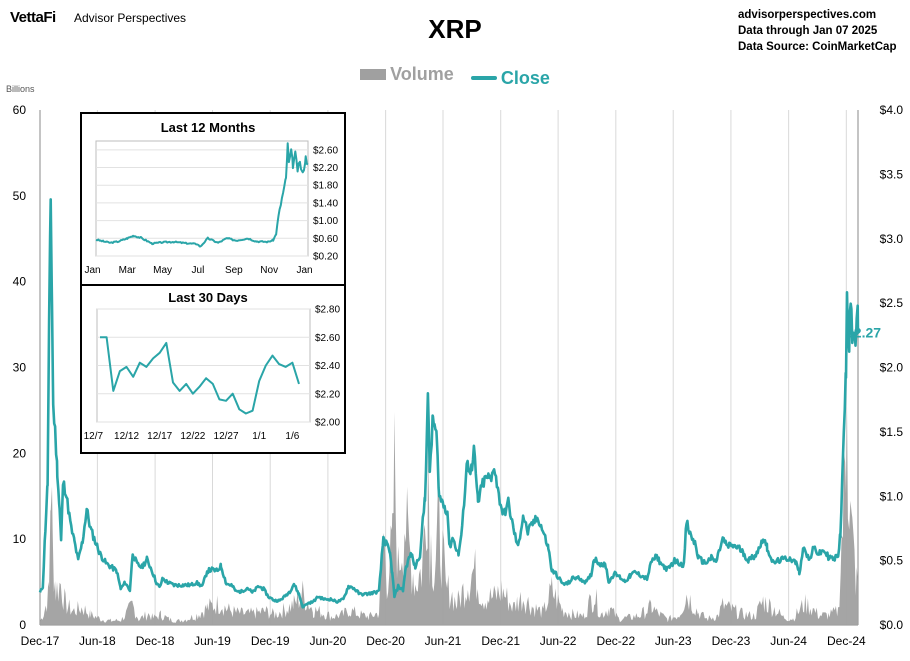 This screenshot has width=910, height=661. I want to click on inset-12m-x-tick-3: Jul, so click(198, 270).